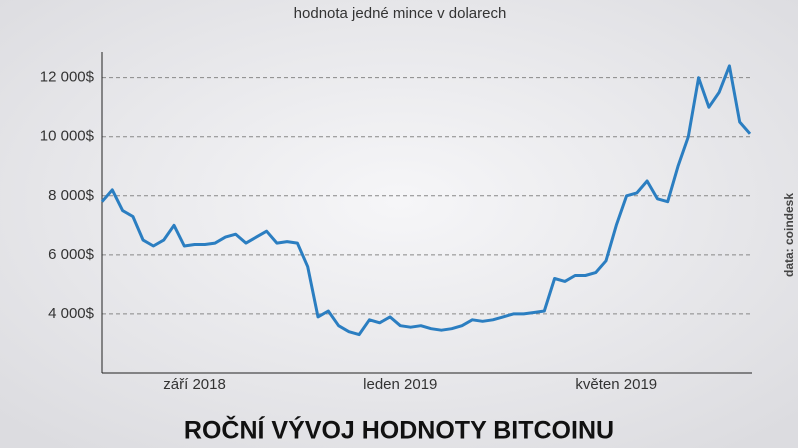 Image resolution: width=798 pixels, height=448 pixels. I want to click on source-note: data: coindesk, so click(789, 235).